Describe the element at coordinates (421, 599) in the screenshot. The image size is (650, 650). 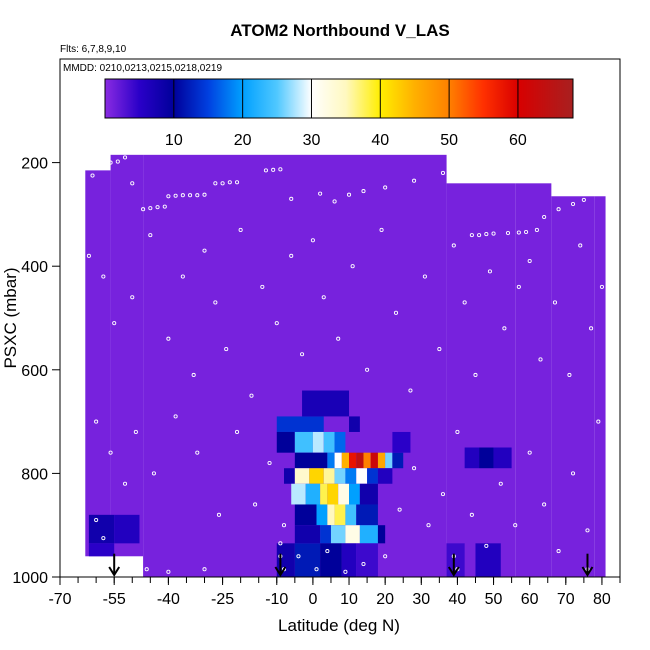
I see `x-tick-label: 30` at that location.